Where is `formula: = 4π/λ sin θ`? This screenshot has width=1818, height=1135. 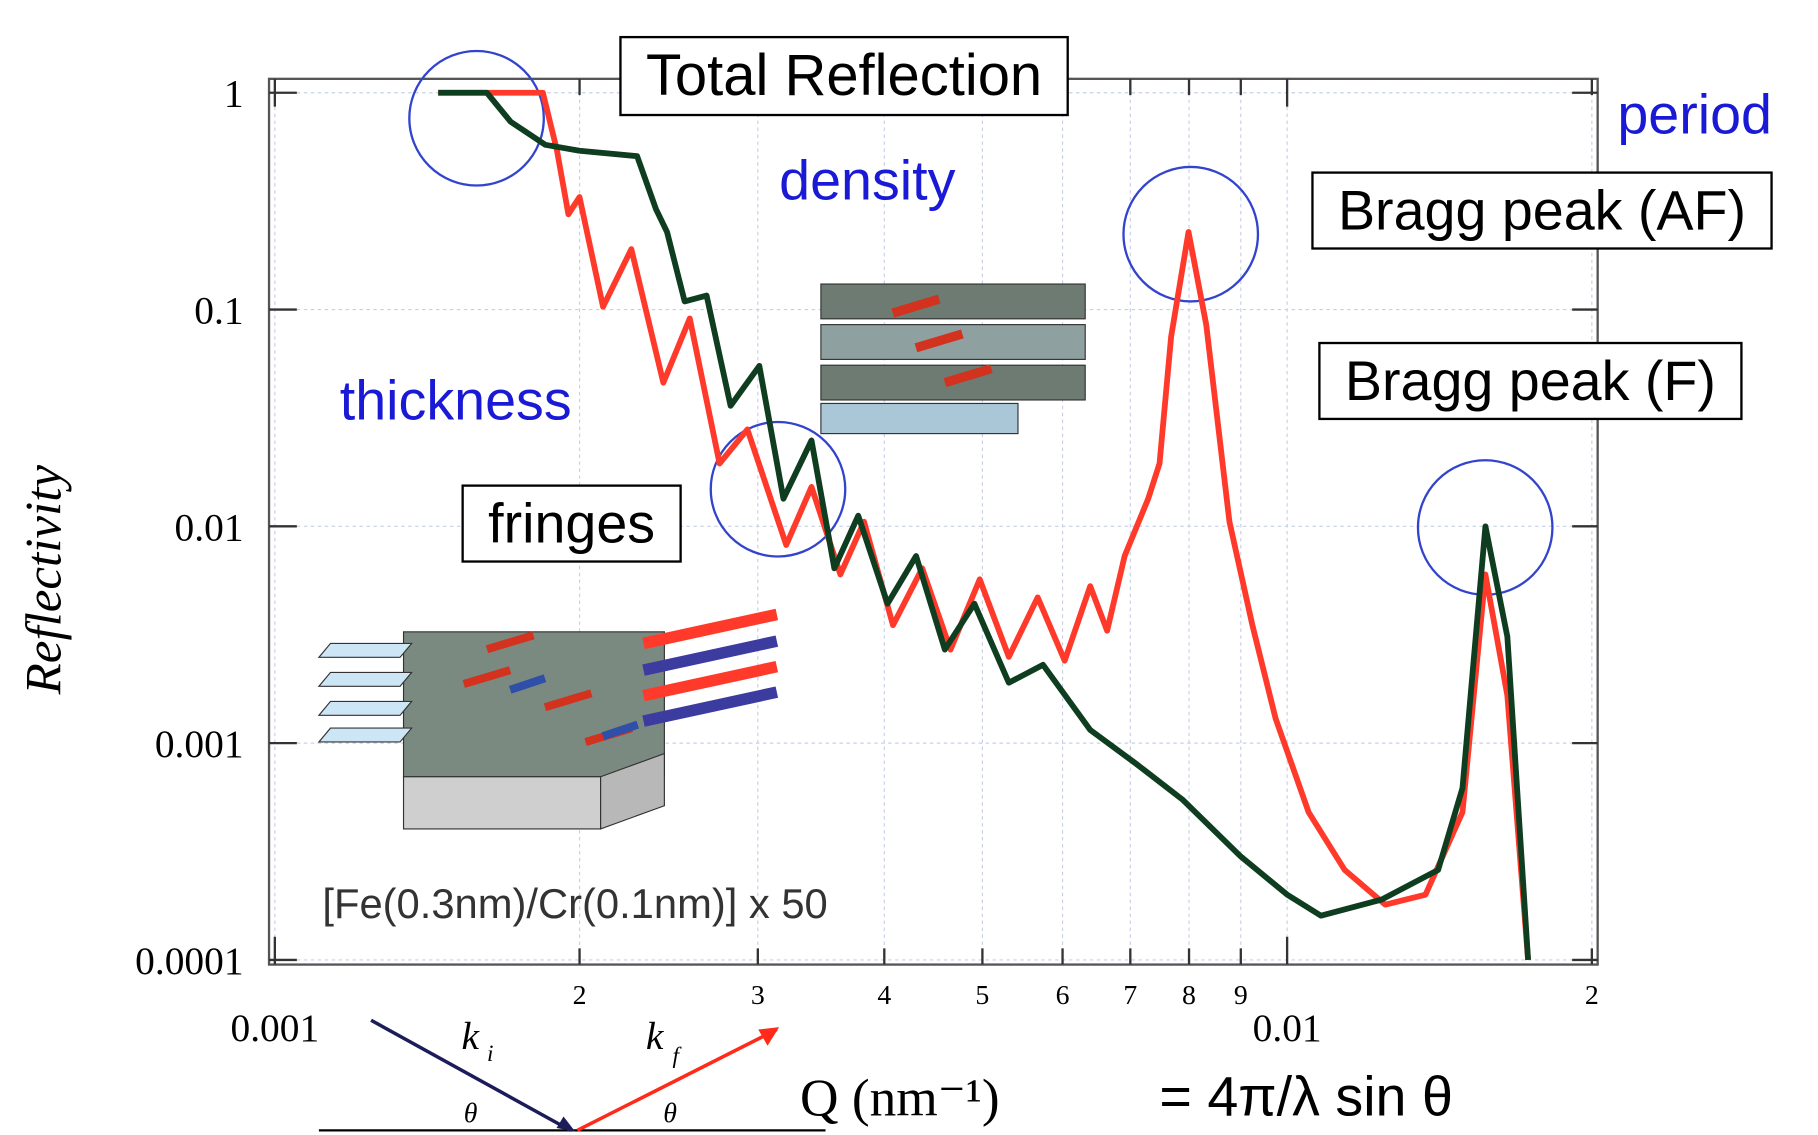 formula: = 4π/λ sin θ is located at coordinates (1305, 1096).